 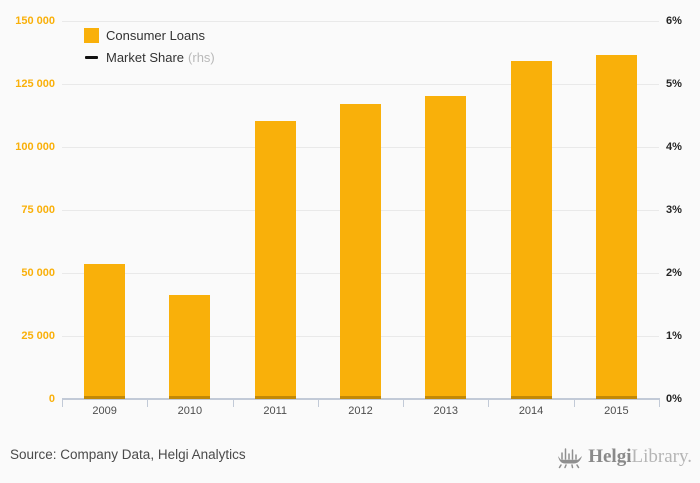 I want to click on helgi-library-logo: HelgiLibrary., so click(x=624, y=457).